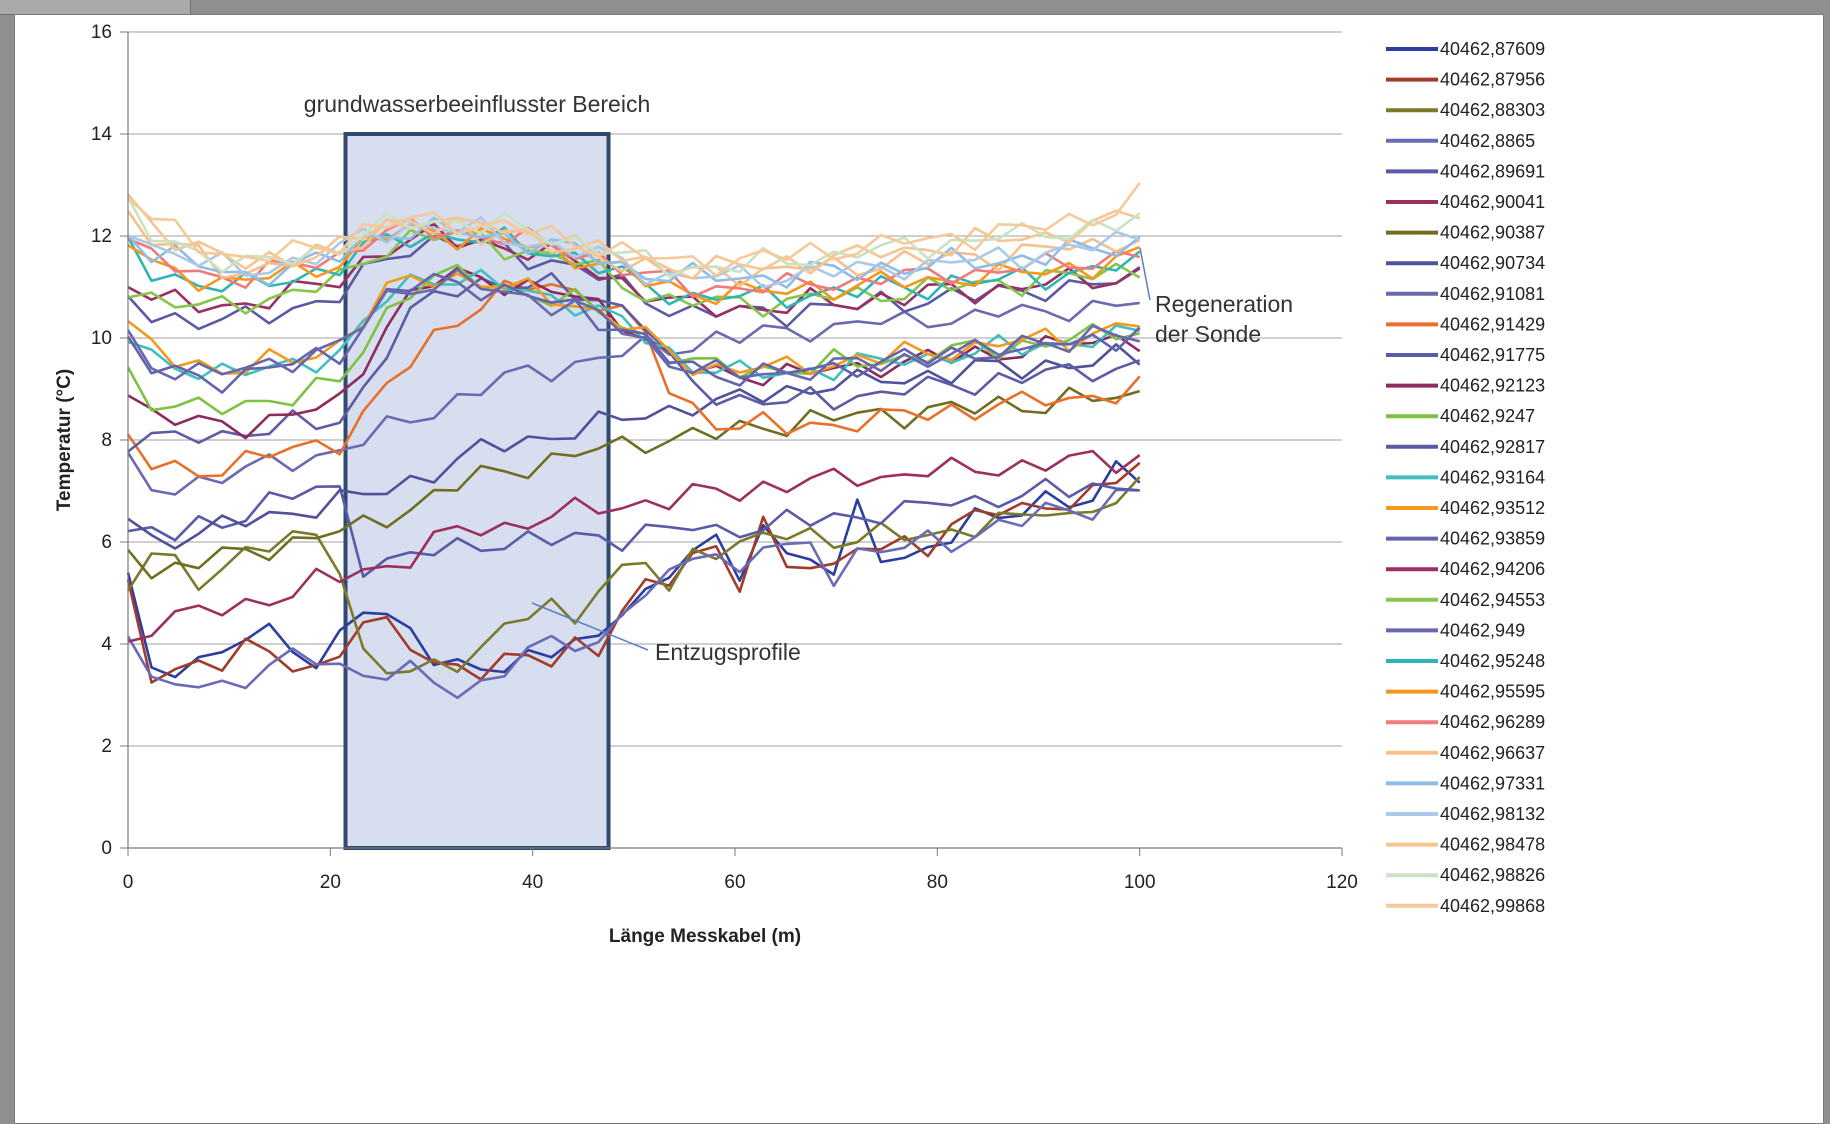 The image size is (1830, 1124). Describe the element at coordinates (1492, 814) in the screenshot. I see `legend-label-25: 40462,98132` at that location.